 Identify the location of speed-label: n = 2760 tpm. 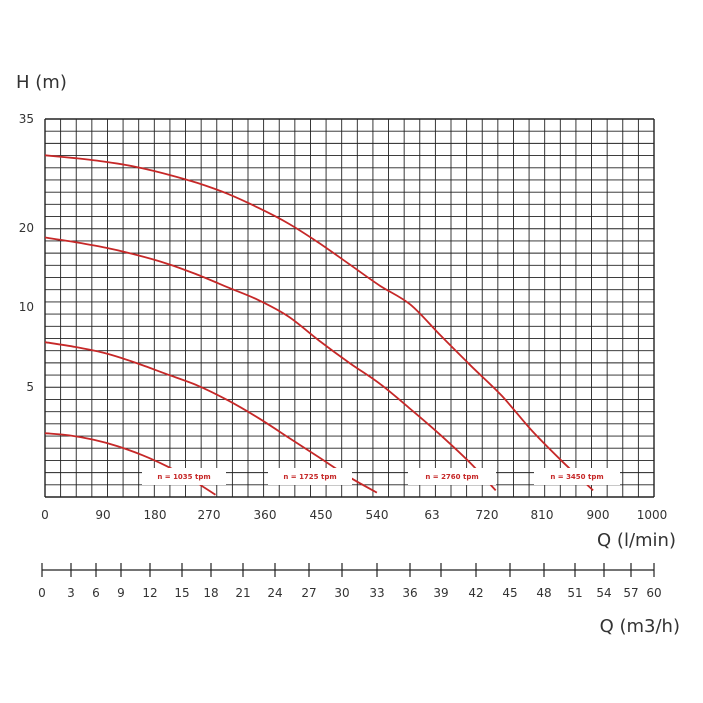
(451, 477).